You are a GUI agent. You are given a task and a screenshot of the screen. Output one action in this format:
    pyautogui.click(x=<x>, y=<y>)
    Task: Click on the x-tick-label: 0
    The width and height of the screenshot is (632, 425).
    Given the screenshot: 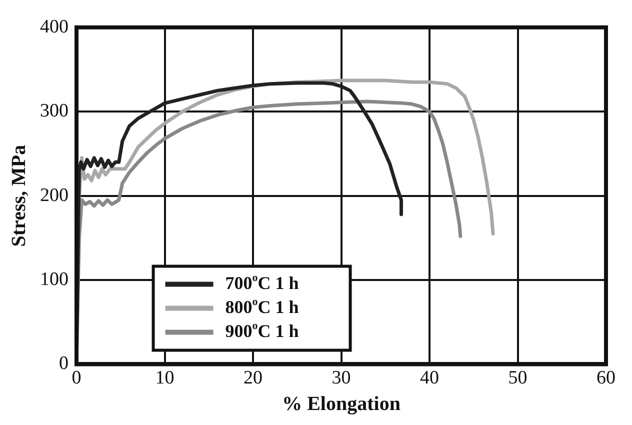 What is the action you would take?
    pyautogui.click(x=77, y=378)
    